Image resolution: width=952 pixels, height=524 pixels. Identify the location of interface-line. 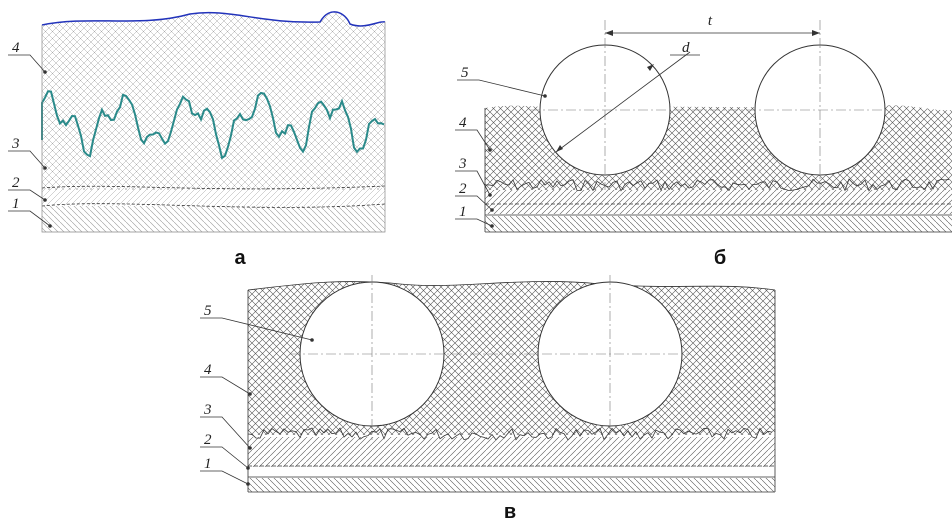
(213, 125).